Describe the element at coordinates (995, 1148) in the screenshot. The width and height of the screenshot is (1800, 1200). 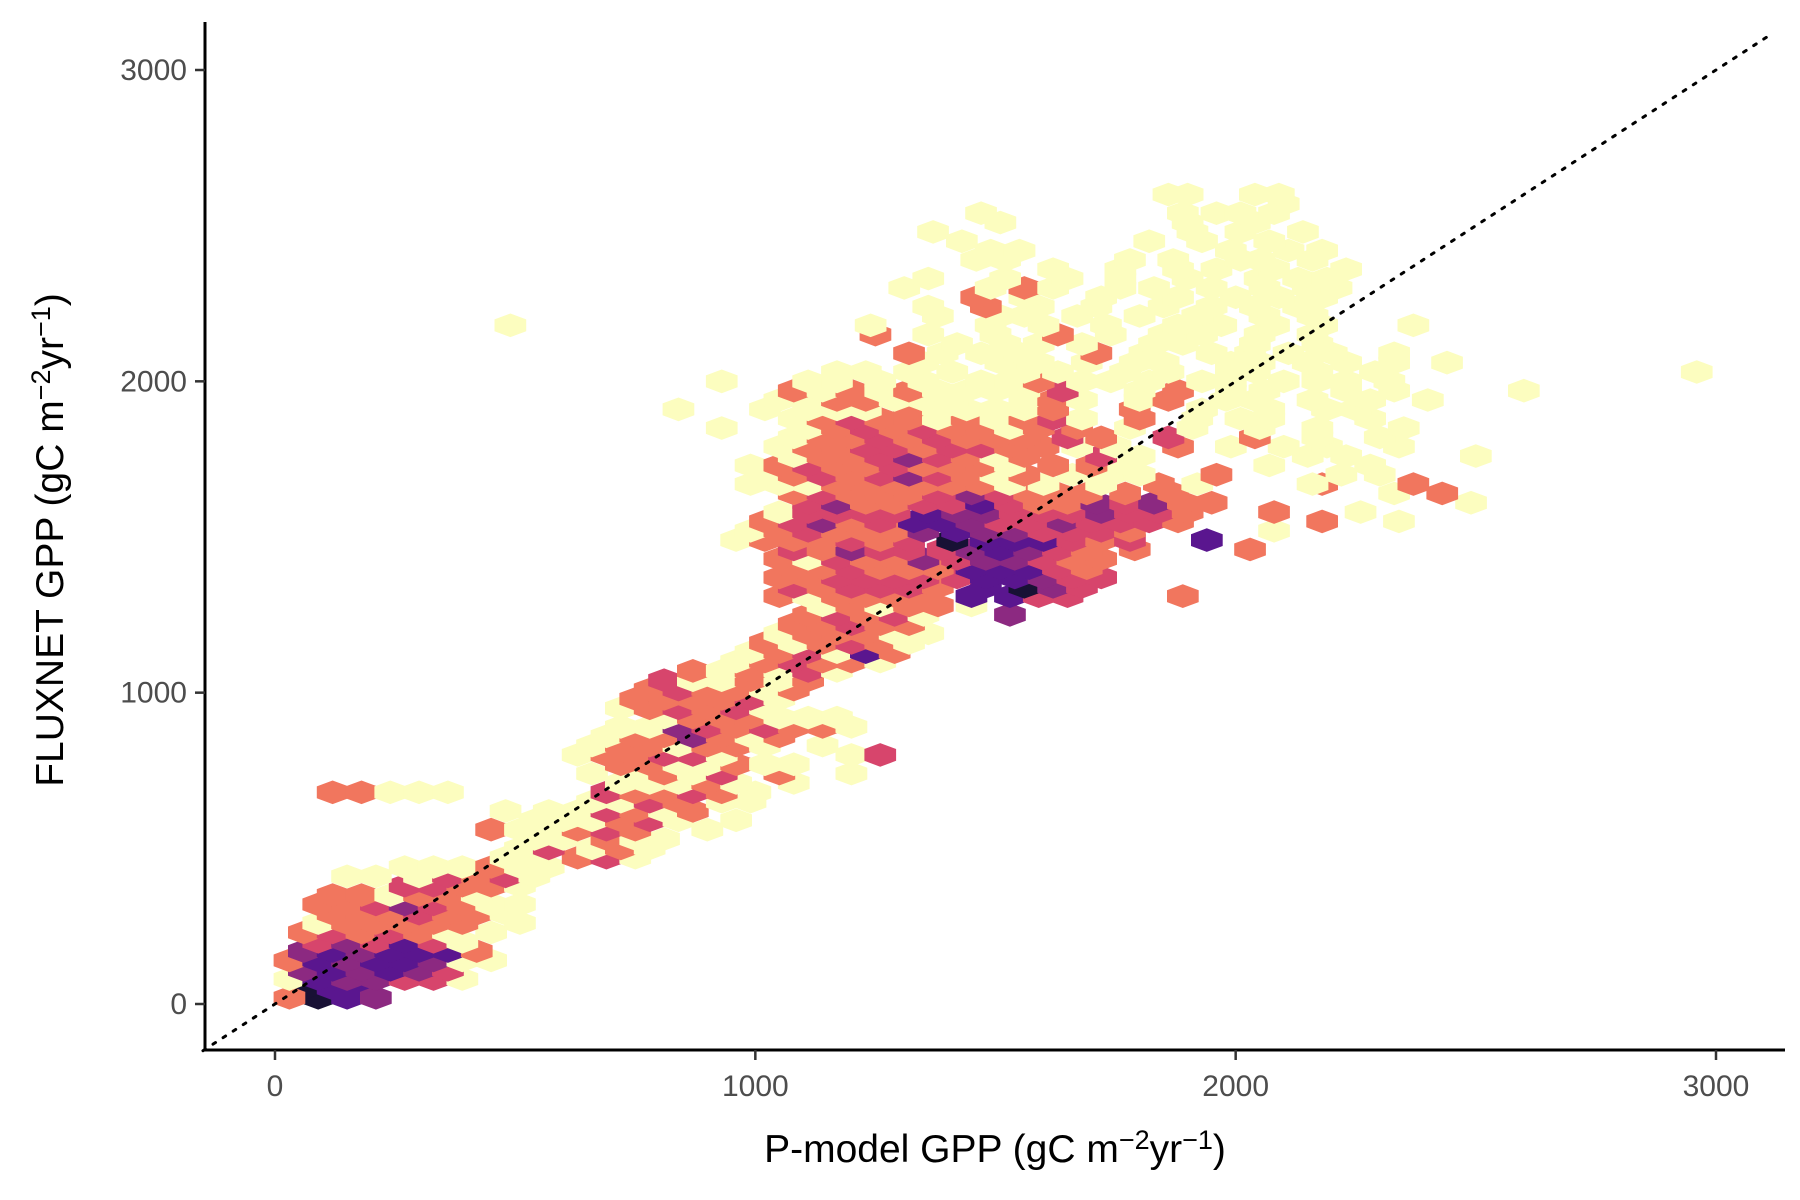
I see `x-axis-title: P-model GPP (gC m−2yr−1)` at that location.